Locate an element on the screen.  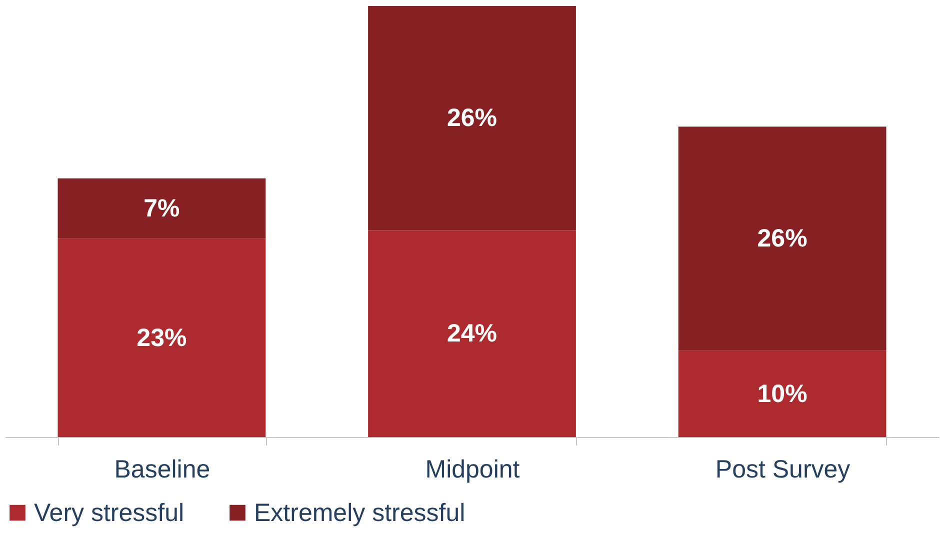
data-label: 7% is located at coordinates (162, 208).